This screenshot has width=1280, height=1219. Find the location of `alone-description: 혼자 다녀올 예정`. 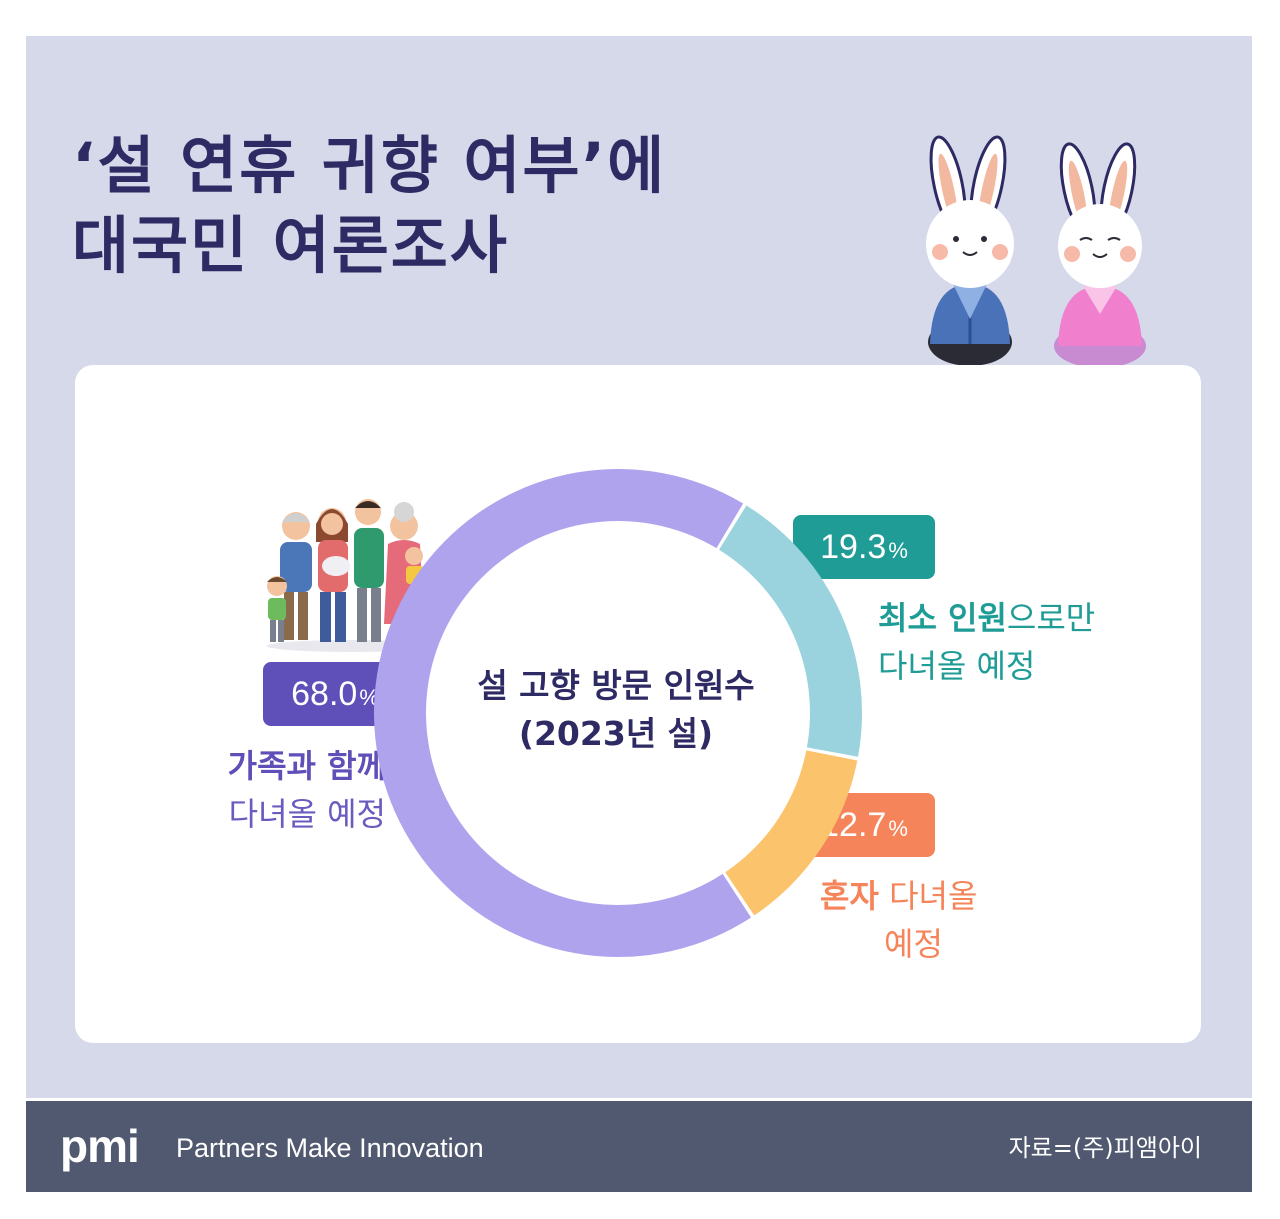

alone-description: 혼자 다녀올 예정 is located at coordinates (930, 920).